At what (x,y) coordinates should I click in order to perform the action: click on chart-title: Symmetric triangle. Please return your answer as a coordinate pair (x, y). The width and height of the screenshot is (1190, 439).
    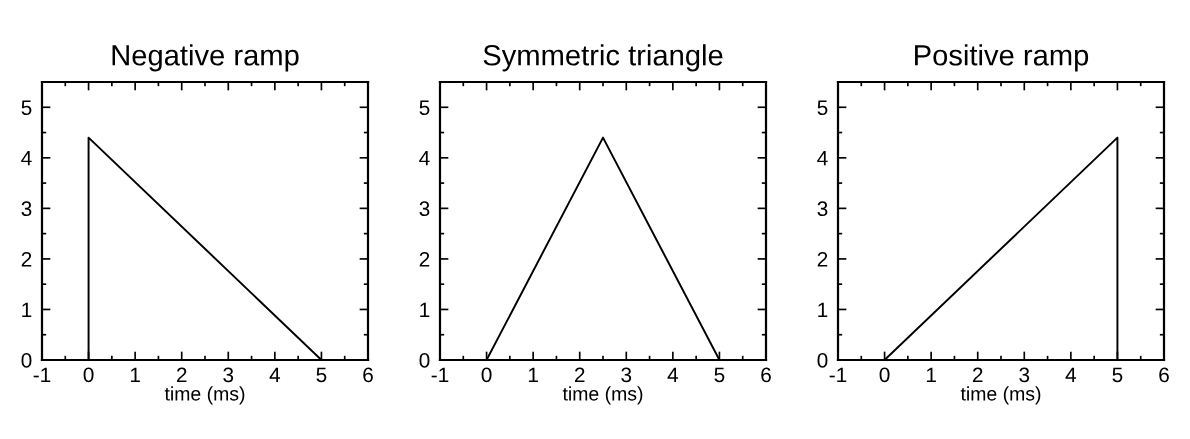
    Looking at the image, I should click on (603, 58).